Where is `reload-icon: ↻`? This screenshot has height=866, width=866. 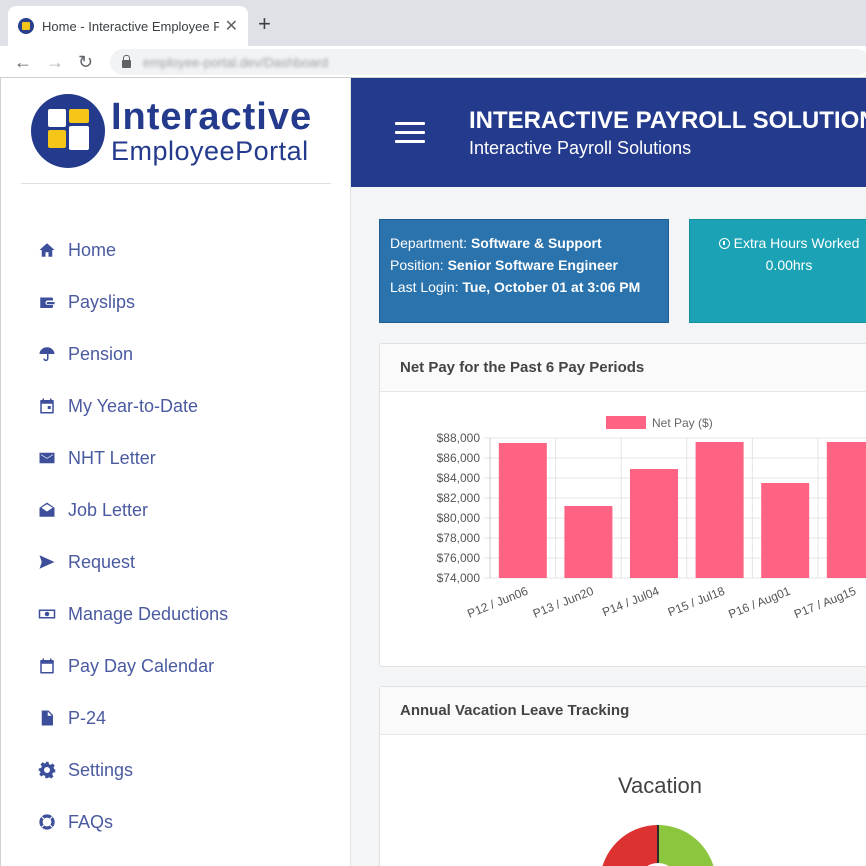 reload-icon: ↻ is located at coordinates (86, 62).